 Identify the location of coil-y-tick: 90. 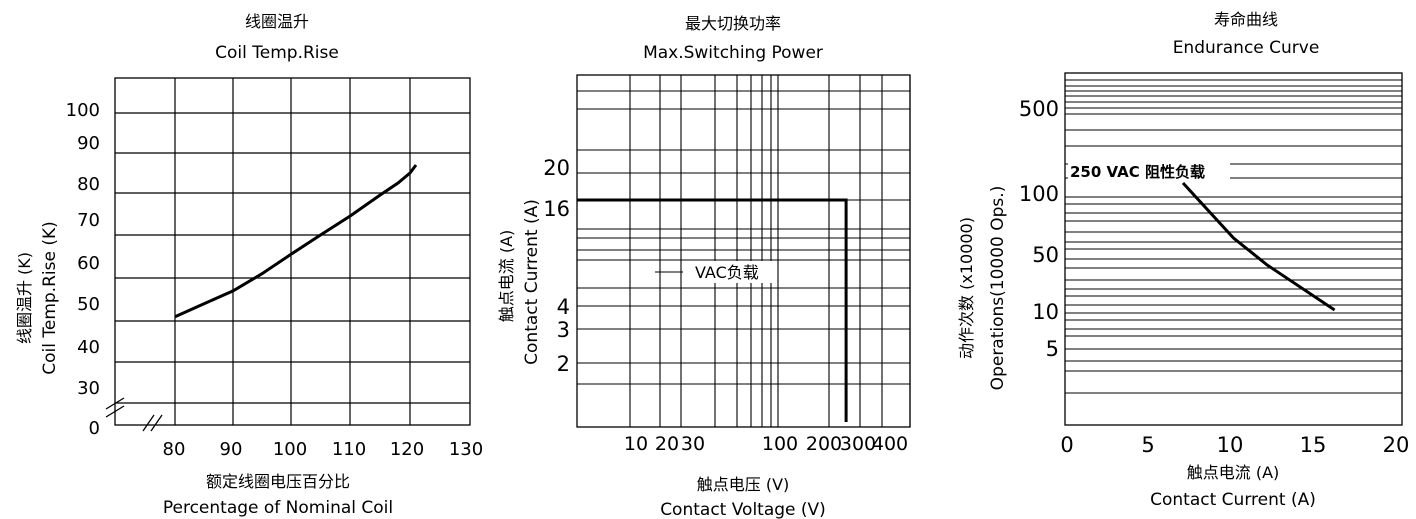
(88, 143).